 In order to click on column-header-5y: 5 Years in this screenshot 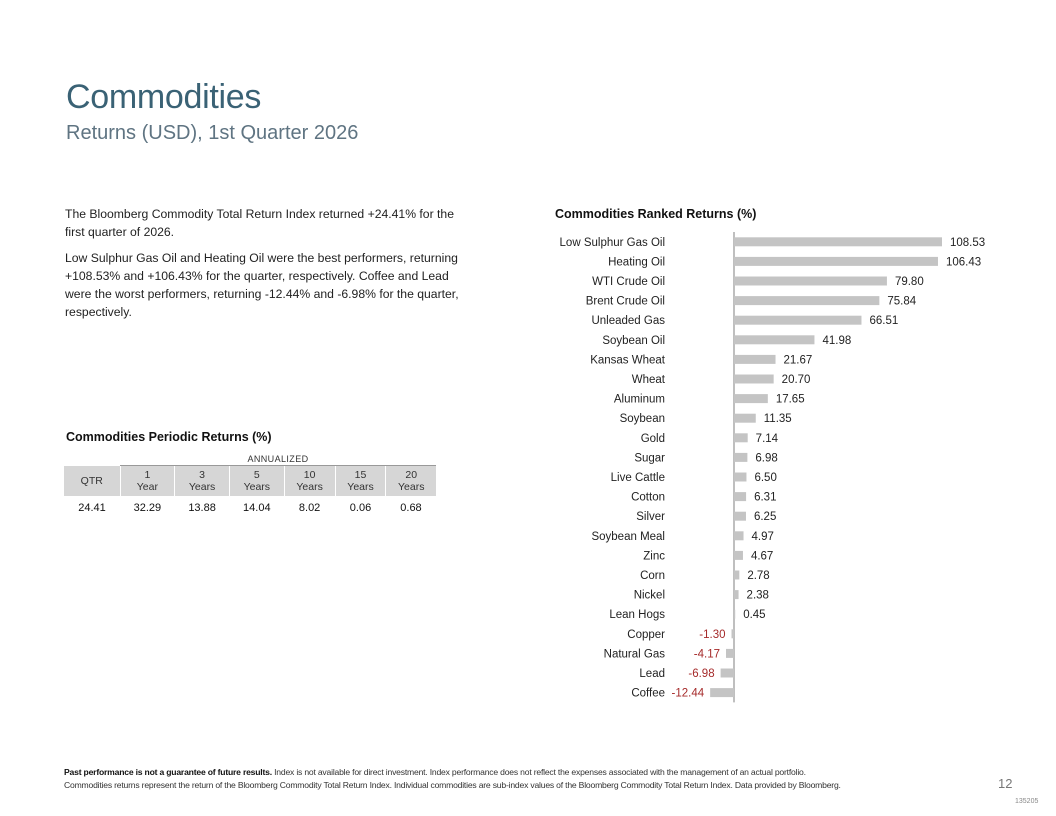, I will do `click(256, 480)`.